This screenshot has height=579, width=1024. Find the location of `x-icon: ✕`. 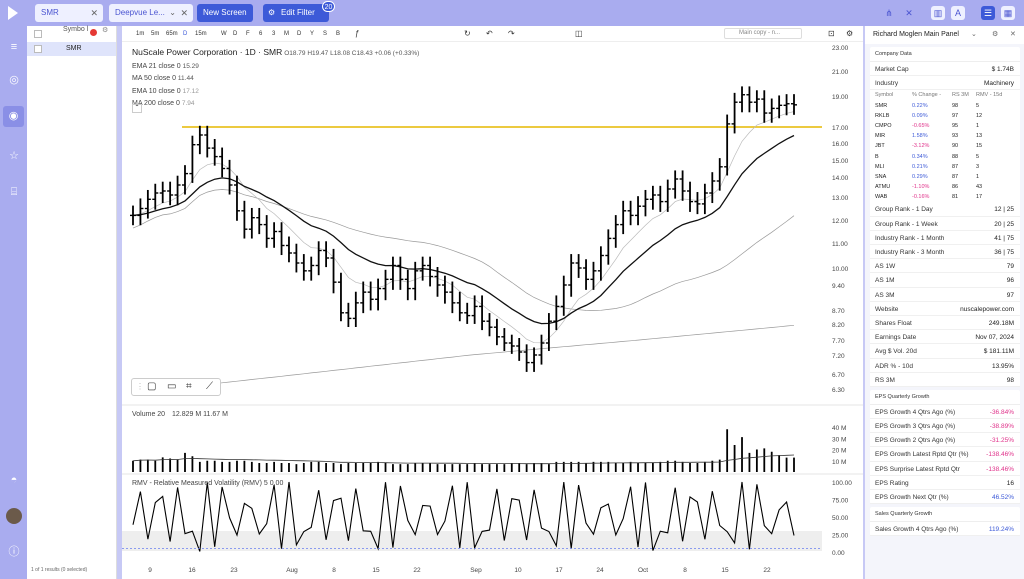

x-icon: ✕ is located at coordinates (909, 13).